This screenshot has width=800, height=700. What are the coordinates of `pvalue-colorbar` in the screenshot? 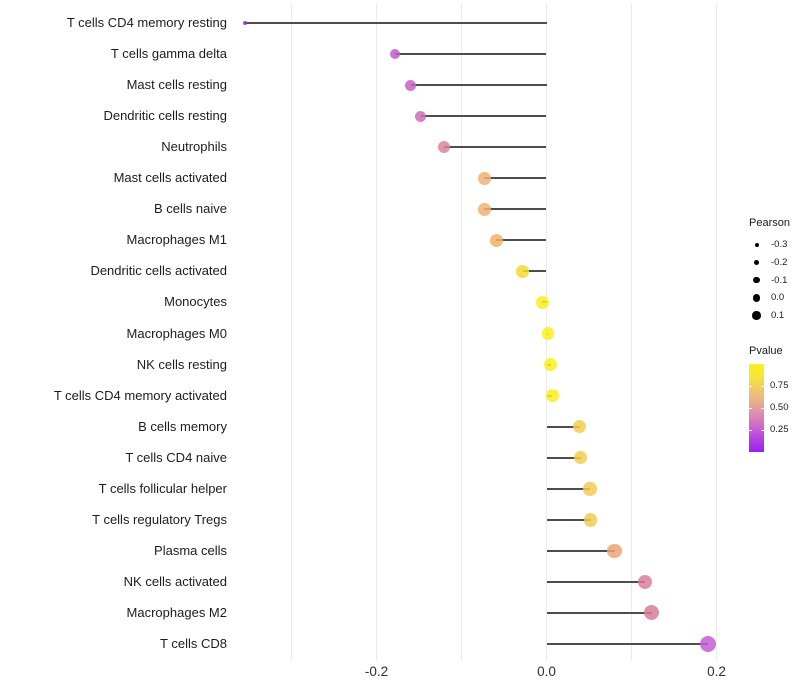 It's located at (756, 408).